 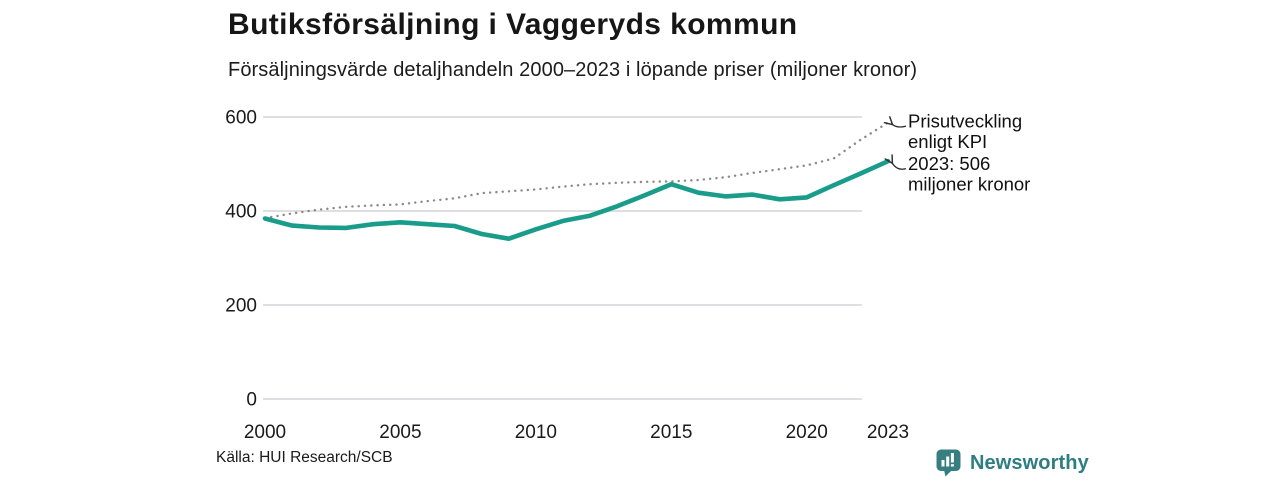 What do you see at coordinates (241, 118) in the screenshot?
I see `y-tick-label: 600` at bounding box center [241, 118].